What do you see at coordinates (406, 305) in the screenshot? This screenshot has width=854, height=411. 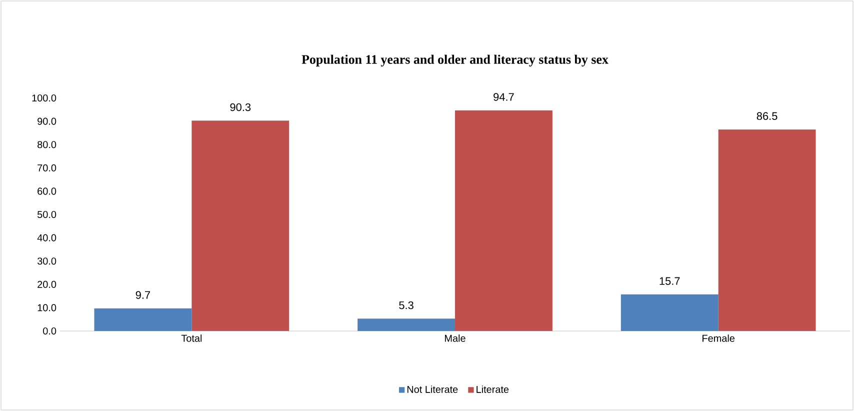 I see `data-label: 5.3` at bounding box center [406, 305].